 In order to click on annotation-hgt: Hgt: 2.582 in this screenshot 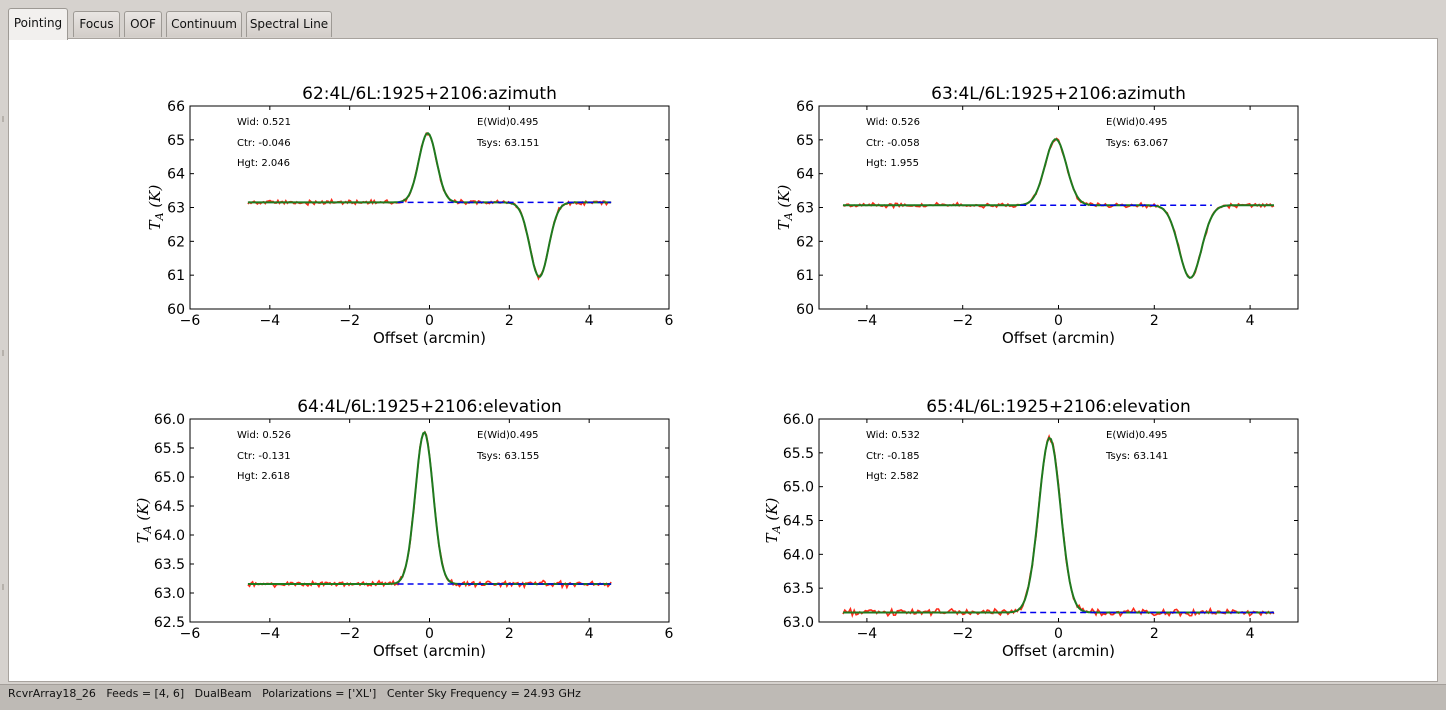, I will do `click(892, 476)`.